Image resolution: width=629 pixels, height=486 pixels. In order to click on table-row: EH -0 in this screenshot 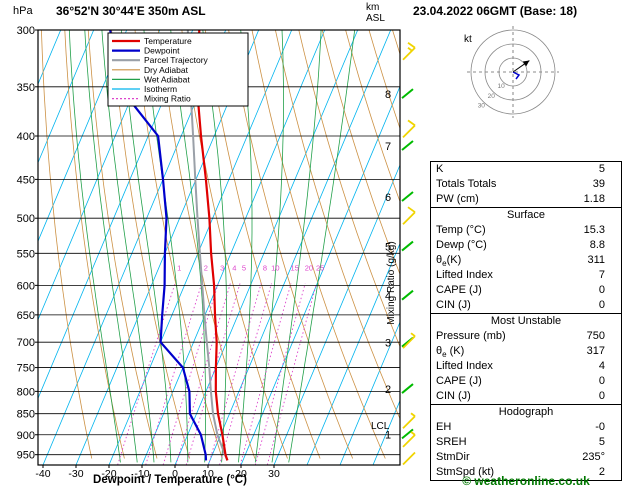, I will do `click(526, 427)`.